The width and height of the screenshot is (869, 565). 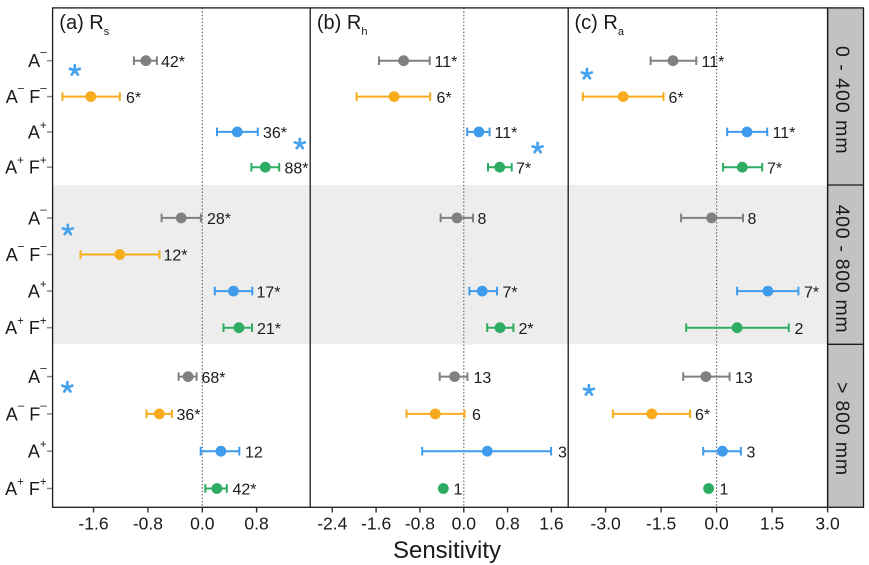 What do you see at coordinates (842, 269) in the screenshot?
I see `svg-text: 400 - 800 mm` at bounding box center [842, 269].